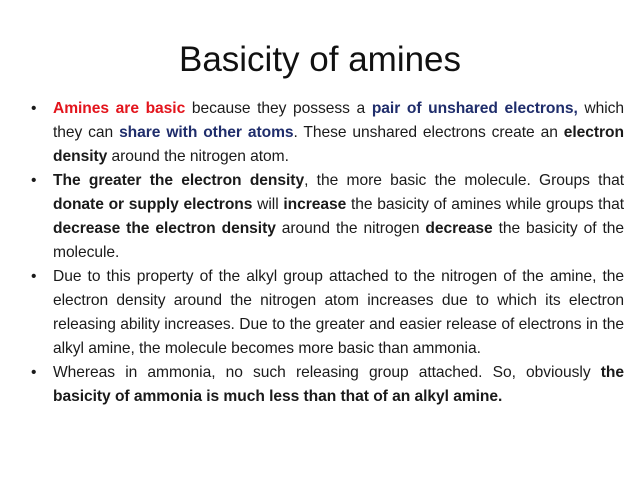 The image size is (640, 480). Describe the element at coordinates (459, 228) in the screenshot. I see `bold-text: decrease` at that location.